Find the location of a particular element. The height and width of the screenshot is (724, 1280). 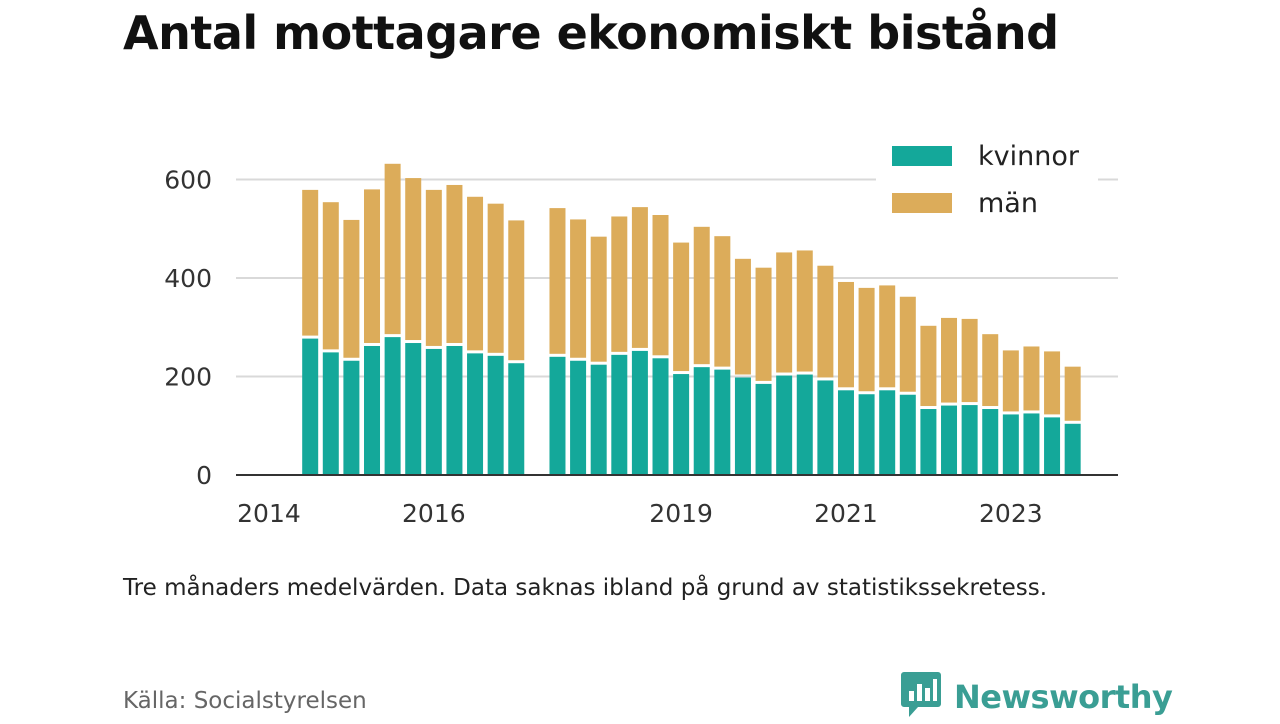

x-tick-label: 2023 is located at coordinates (1011, 513).